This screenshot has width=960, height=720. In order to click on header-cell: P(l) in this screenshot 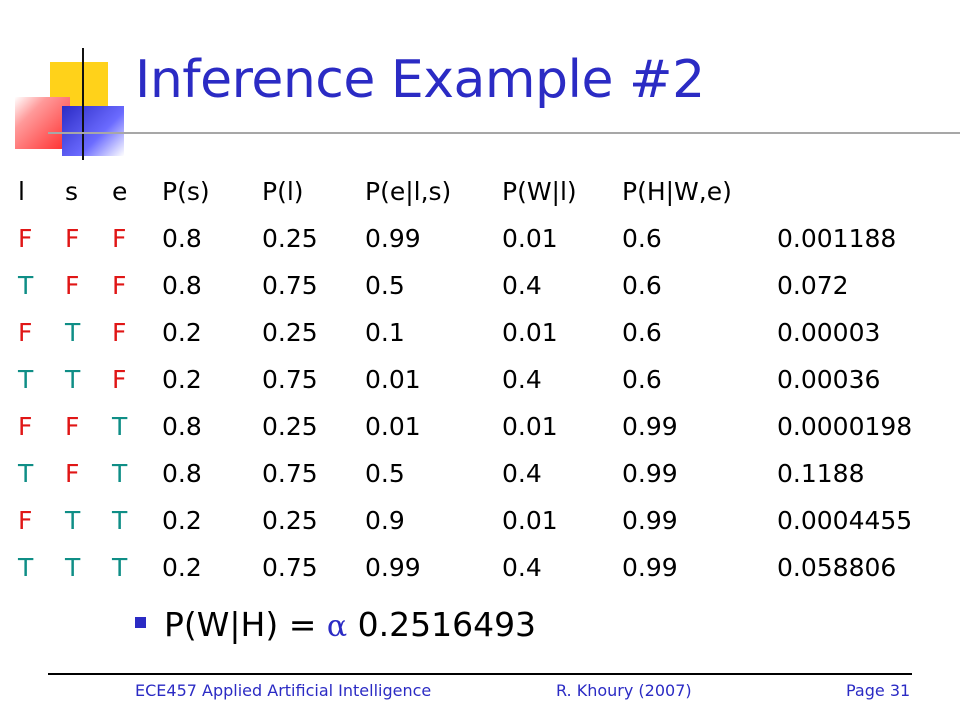, I will do `click(283, 191)`.